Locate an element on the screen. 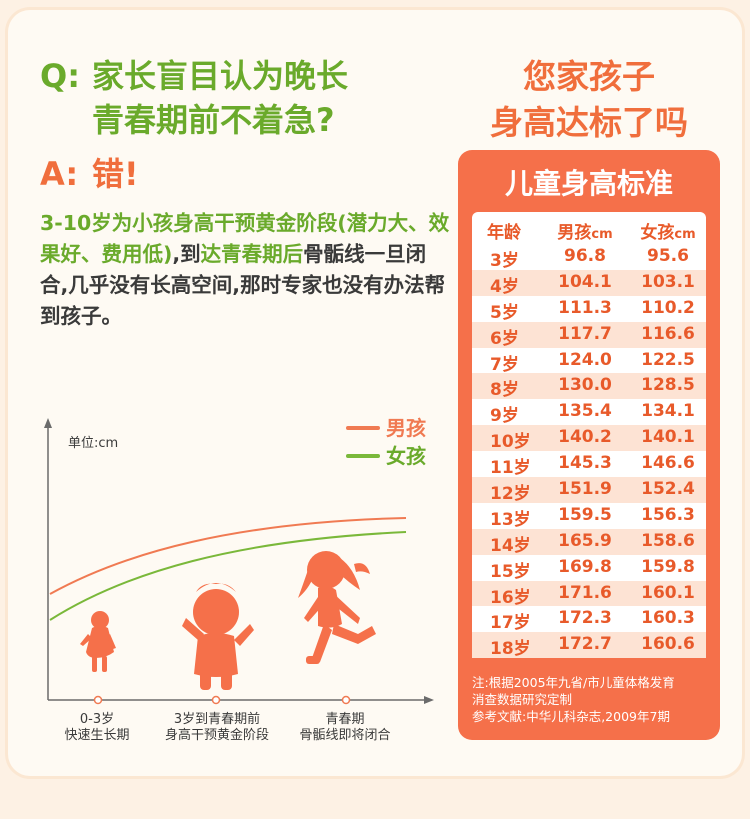 This screenshot has height=819, width=750. cell-girl: 156.3 is located at coordinates (668, 514).